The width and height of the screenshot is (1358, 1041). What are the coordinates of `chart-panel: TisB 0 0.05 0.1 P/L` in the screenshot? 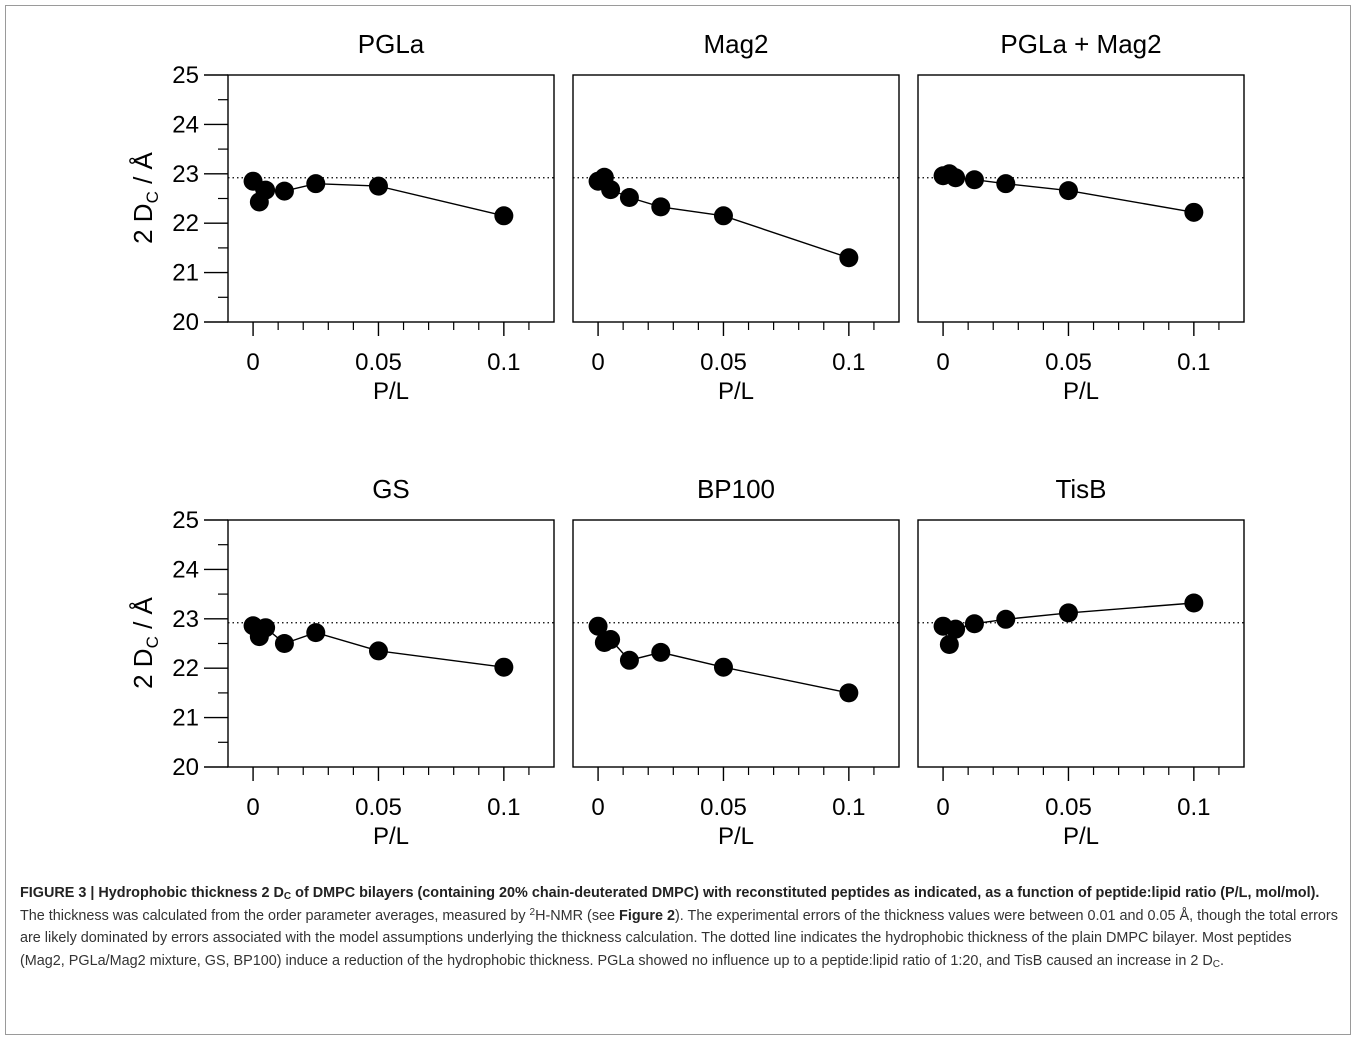 It's located at (1081, 662).